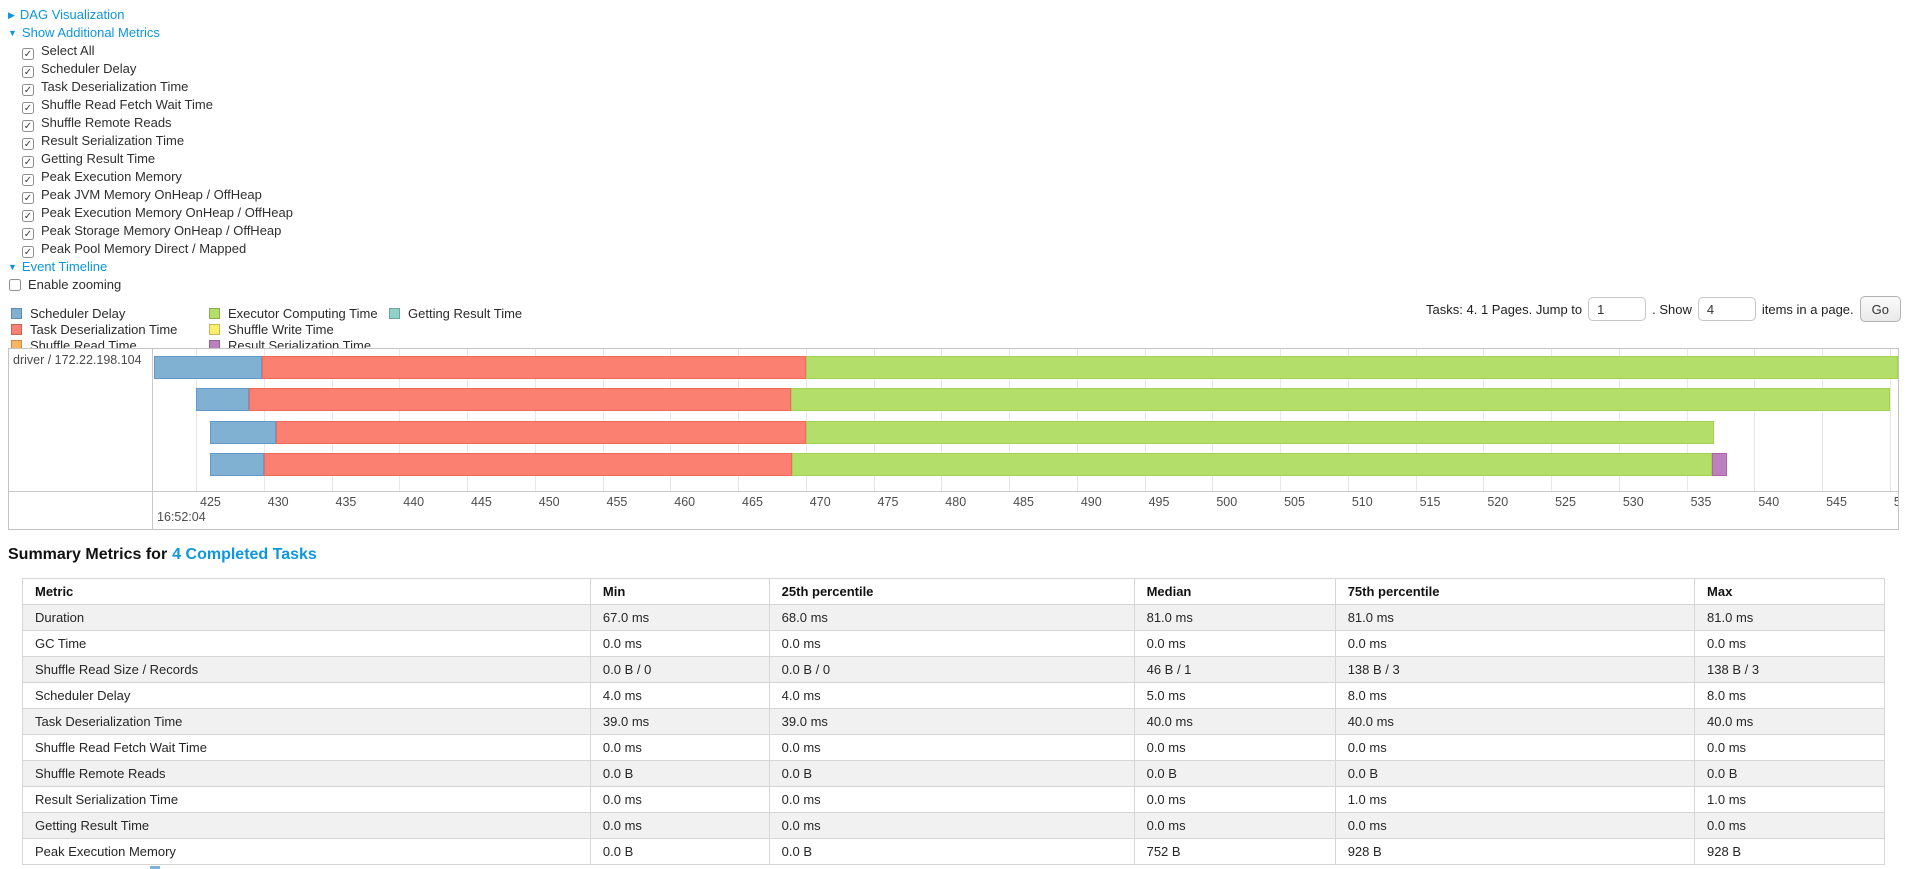  I want to click on axis-tick-label: 490, so click(1091, 502).